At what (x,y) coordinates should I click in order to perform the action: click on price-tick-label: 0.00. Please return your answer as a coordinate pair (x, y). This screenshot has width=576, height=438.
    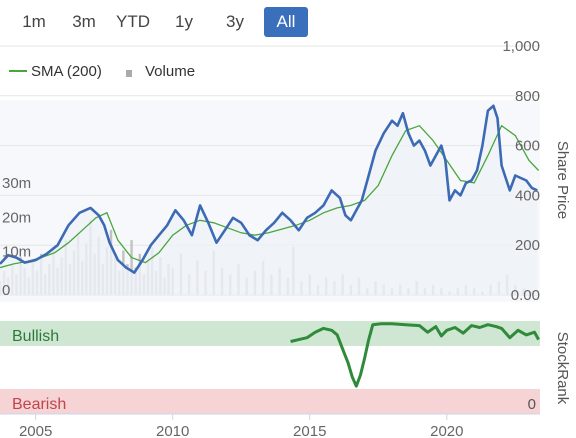
    Looking at the image, I should click on (525, 295).